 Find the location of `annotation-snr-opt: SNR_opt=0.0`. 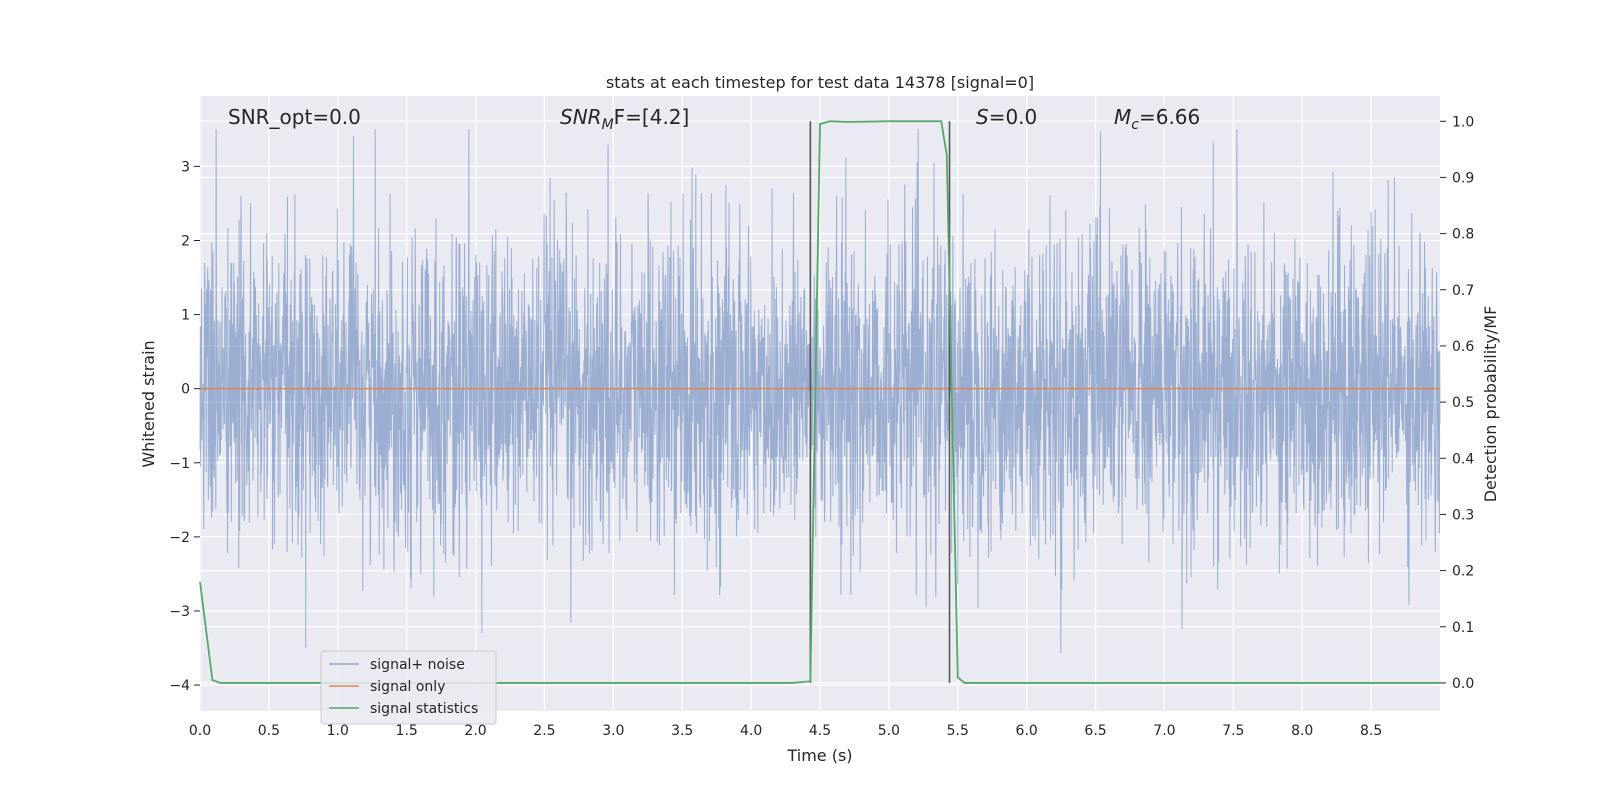

annotation-snr-opt: SNR_opt=0.0 is located at coordinates (294, 117).